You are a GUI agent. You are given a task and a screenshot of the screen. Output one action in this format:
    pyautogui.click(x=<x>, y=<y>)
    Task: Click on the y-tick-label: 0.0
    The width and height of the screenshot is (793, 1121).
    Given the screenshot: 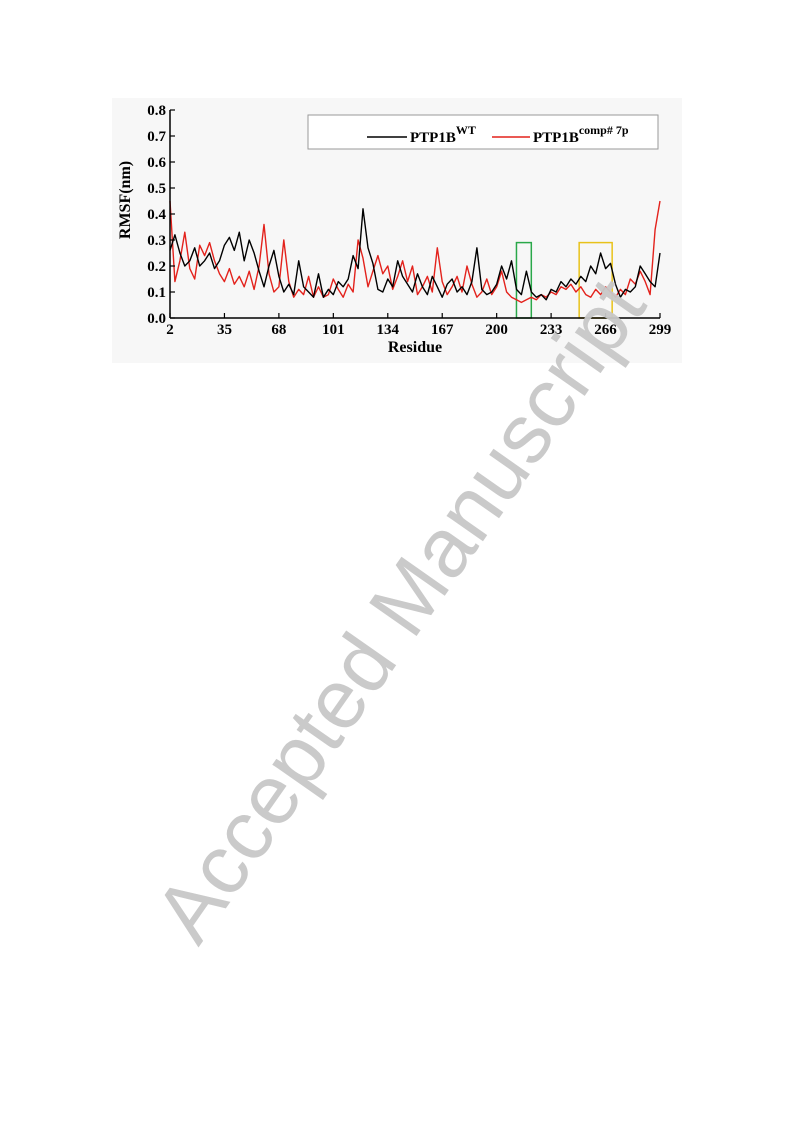 What is the action you would take?
    pyautogui.click(x=156, y=319)
    